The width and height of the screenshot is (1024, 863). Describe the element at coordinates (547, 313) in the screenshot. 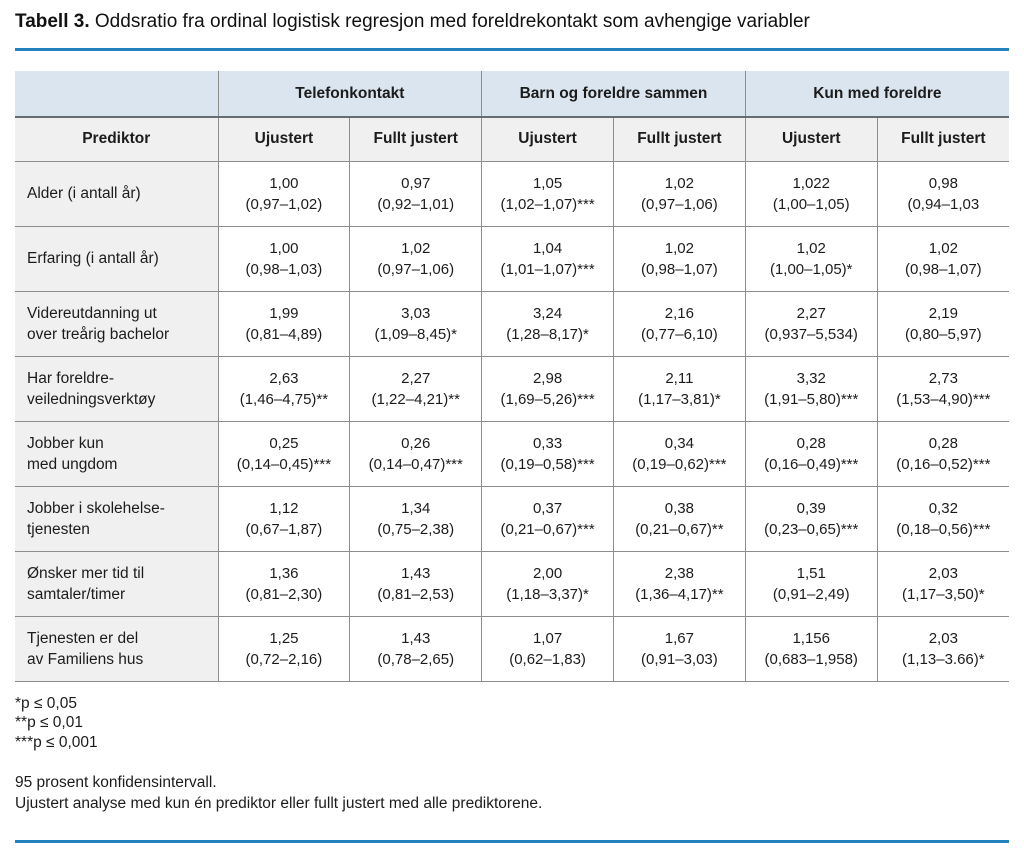

I see `odds-ratio-value: 3,24` at that location.